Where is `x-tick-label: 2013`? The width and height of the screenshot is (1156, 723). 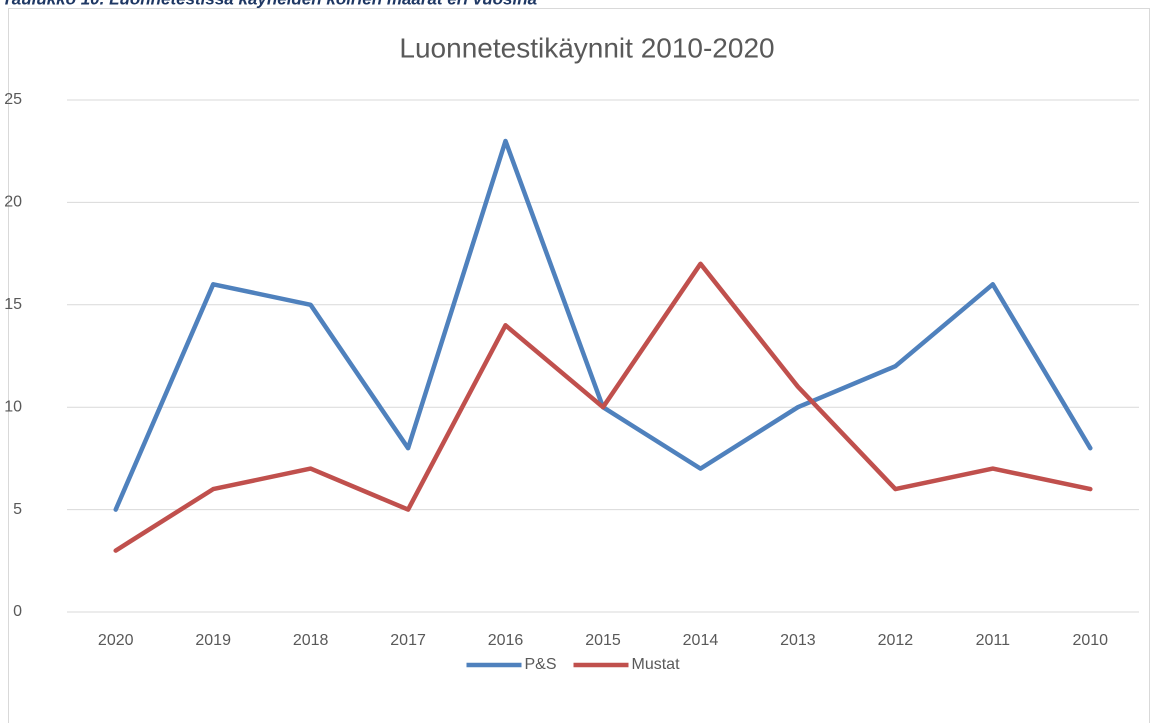
x-tick-label: 2013 is located at coordinates (798, 640).